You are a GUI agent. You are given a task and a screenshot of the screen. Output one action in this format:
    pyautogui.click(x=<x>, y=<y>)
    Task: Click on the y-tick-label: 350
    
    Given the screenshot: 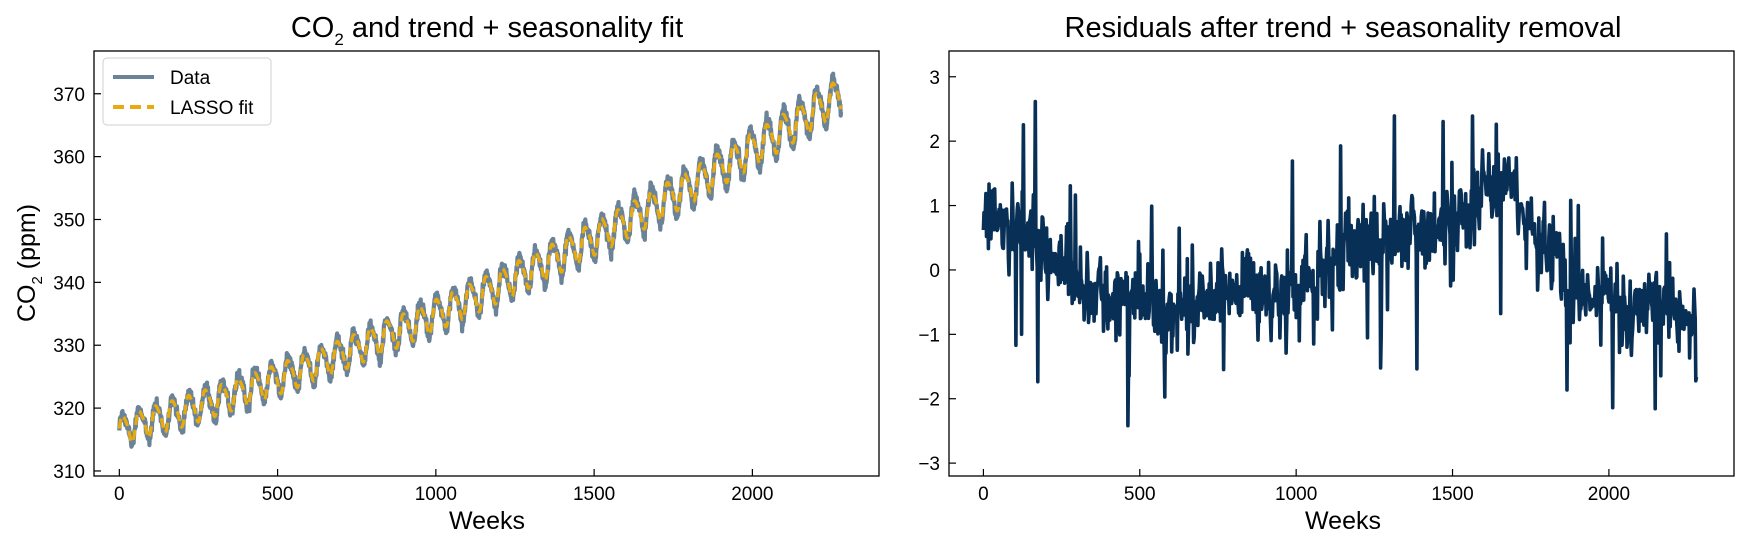 What is the action you would take?
    pyautogui.click(x=69, y=220)
    